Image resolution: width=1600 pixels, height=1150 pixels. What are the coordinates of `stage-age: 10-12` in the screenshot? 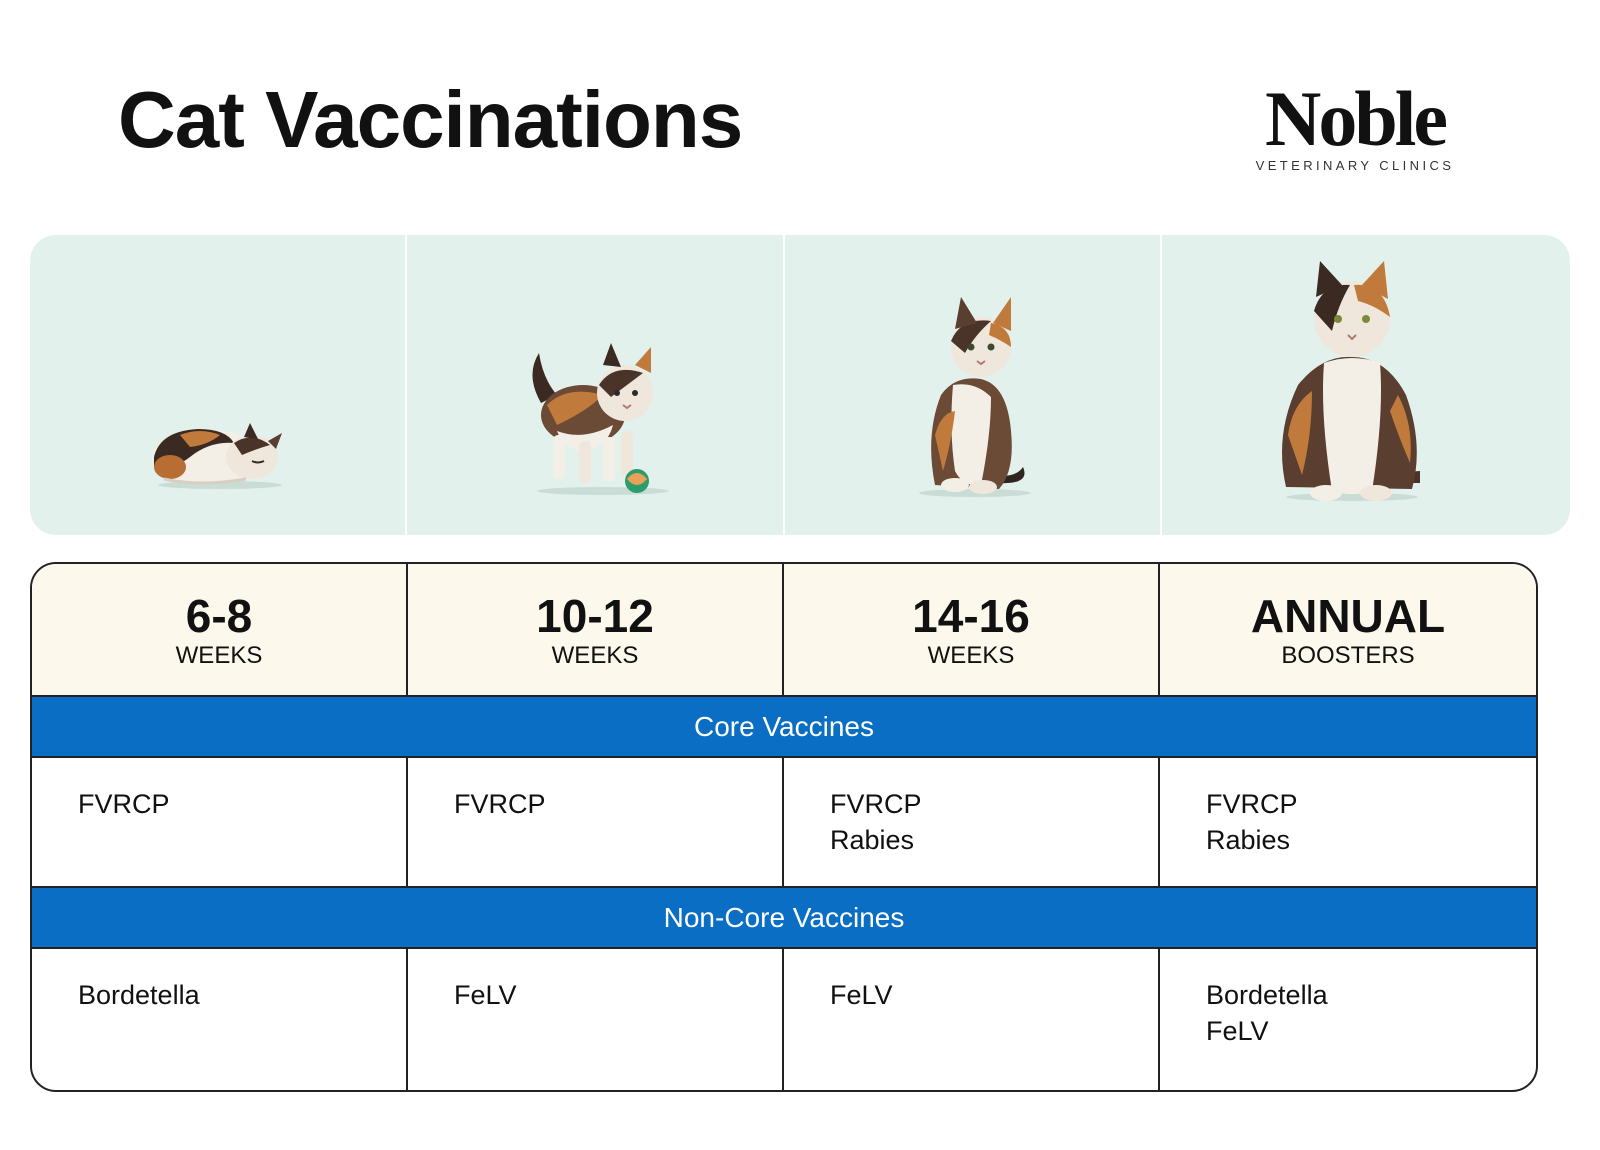 It's located at (595, 616).